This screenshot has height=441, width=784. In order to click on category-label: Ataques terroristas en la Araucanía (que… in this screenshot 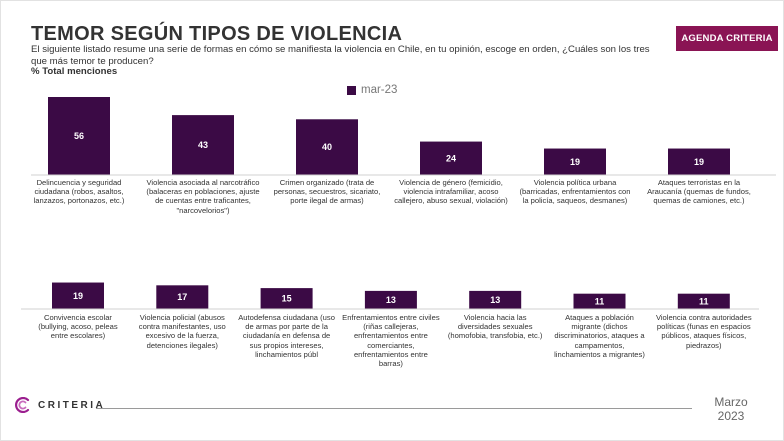, I will do `click(699, 192)`.